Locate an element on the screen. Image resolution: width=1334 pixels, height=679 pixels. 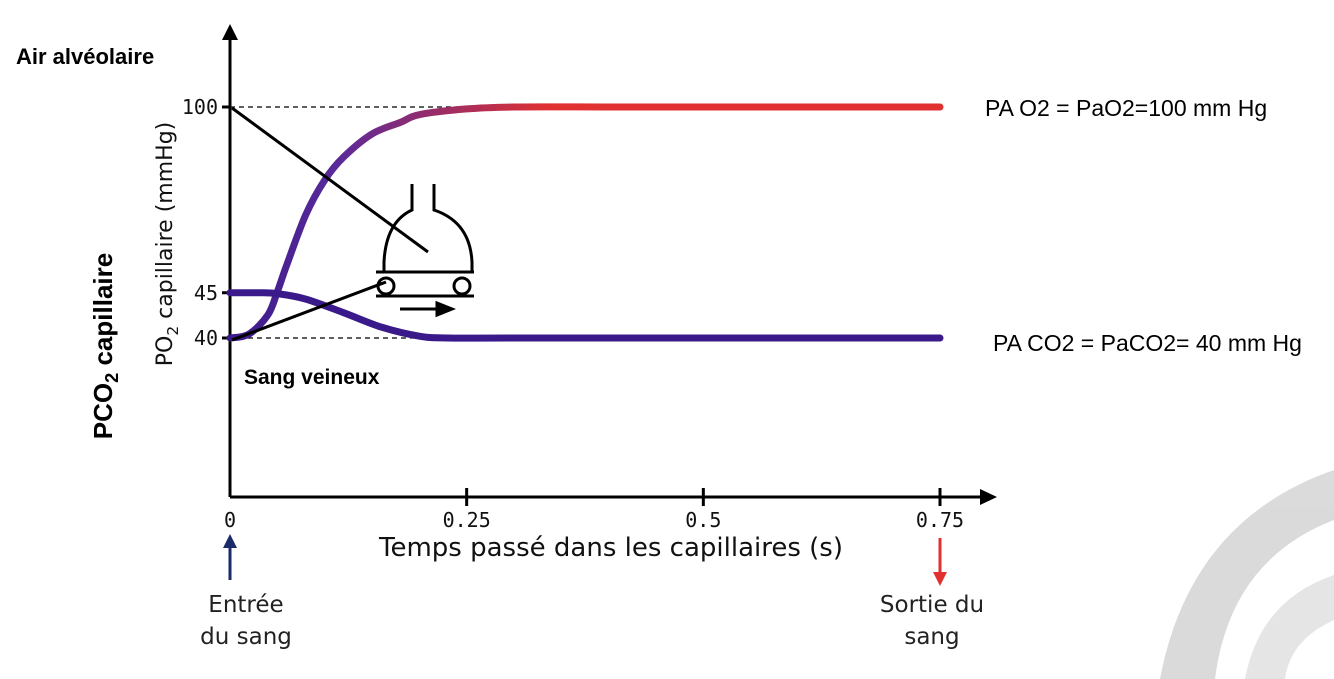
x-axis-arrow-icon is located at coordinates (988, 497).